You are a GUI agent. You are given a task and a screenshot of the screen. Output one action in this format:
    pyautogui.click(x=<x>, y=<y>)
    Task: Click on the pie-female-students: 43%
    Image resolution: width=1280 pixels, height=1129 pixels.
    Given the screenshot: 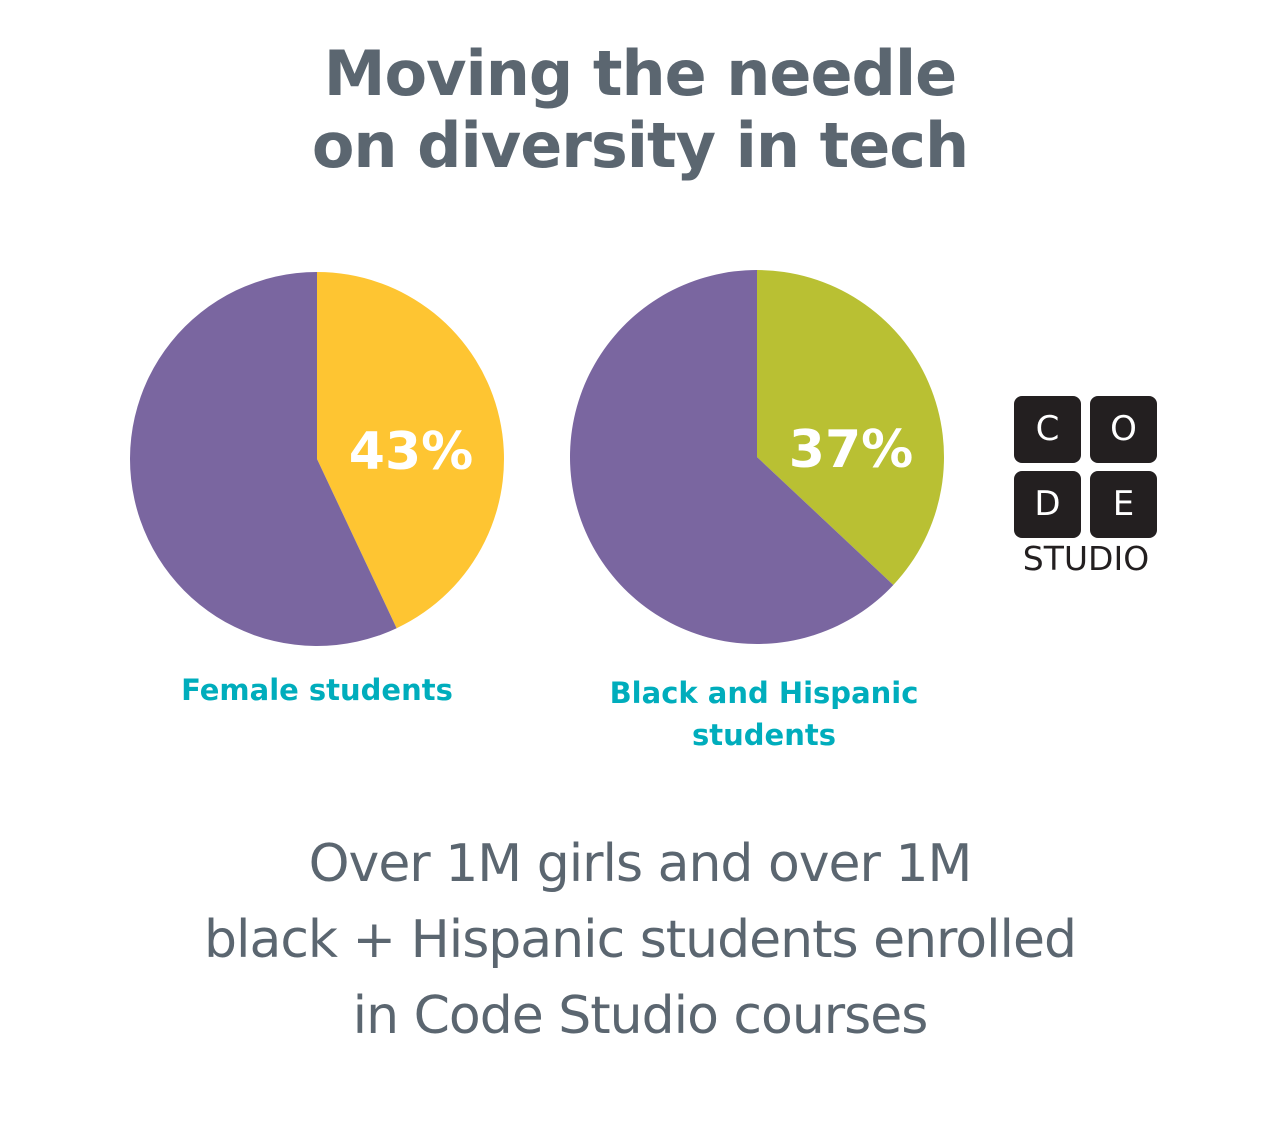 What is the action you would take?
    pyautogui.click(x=316, y=459)
    